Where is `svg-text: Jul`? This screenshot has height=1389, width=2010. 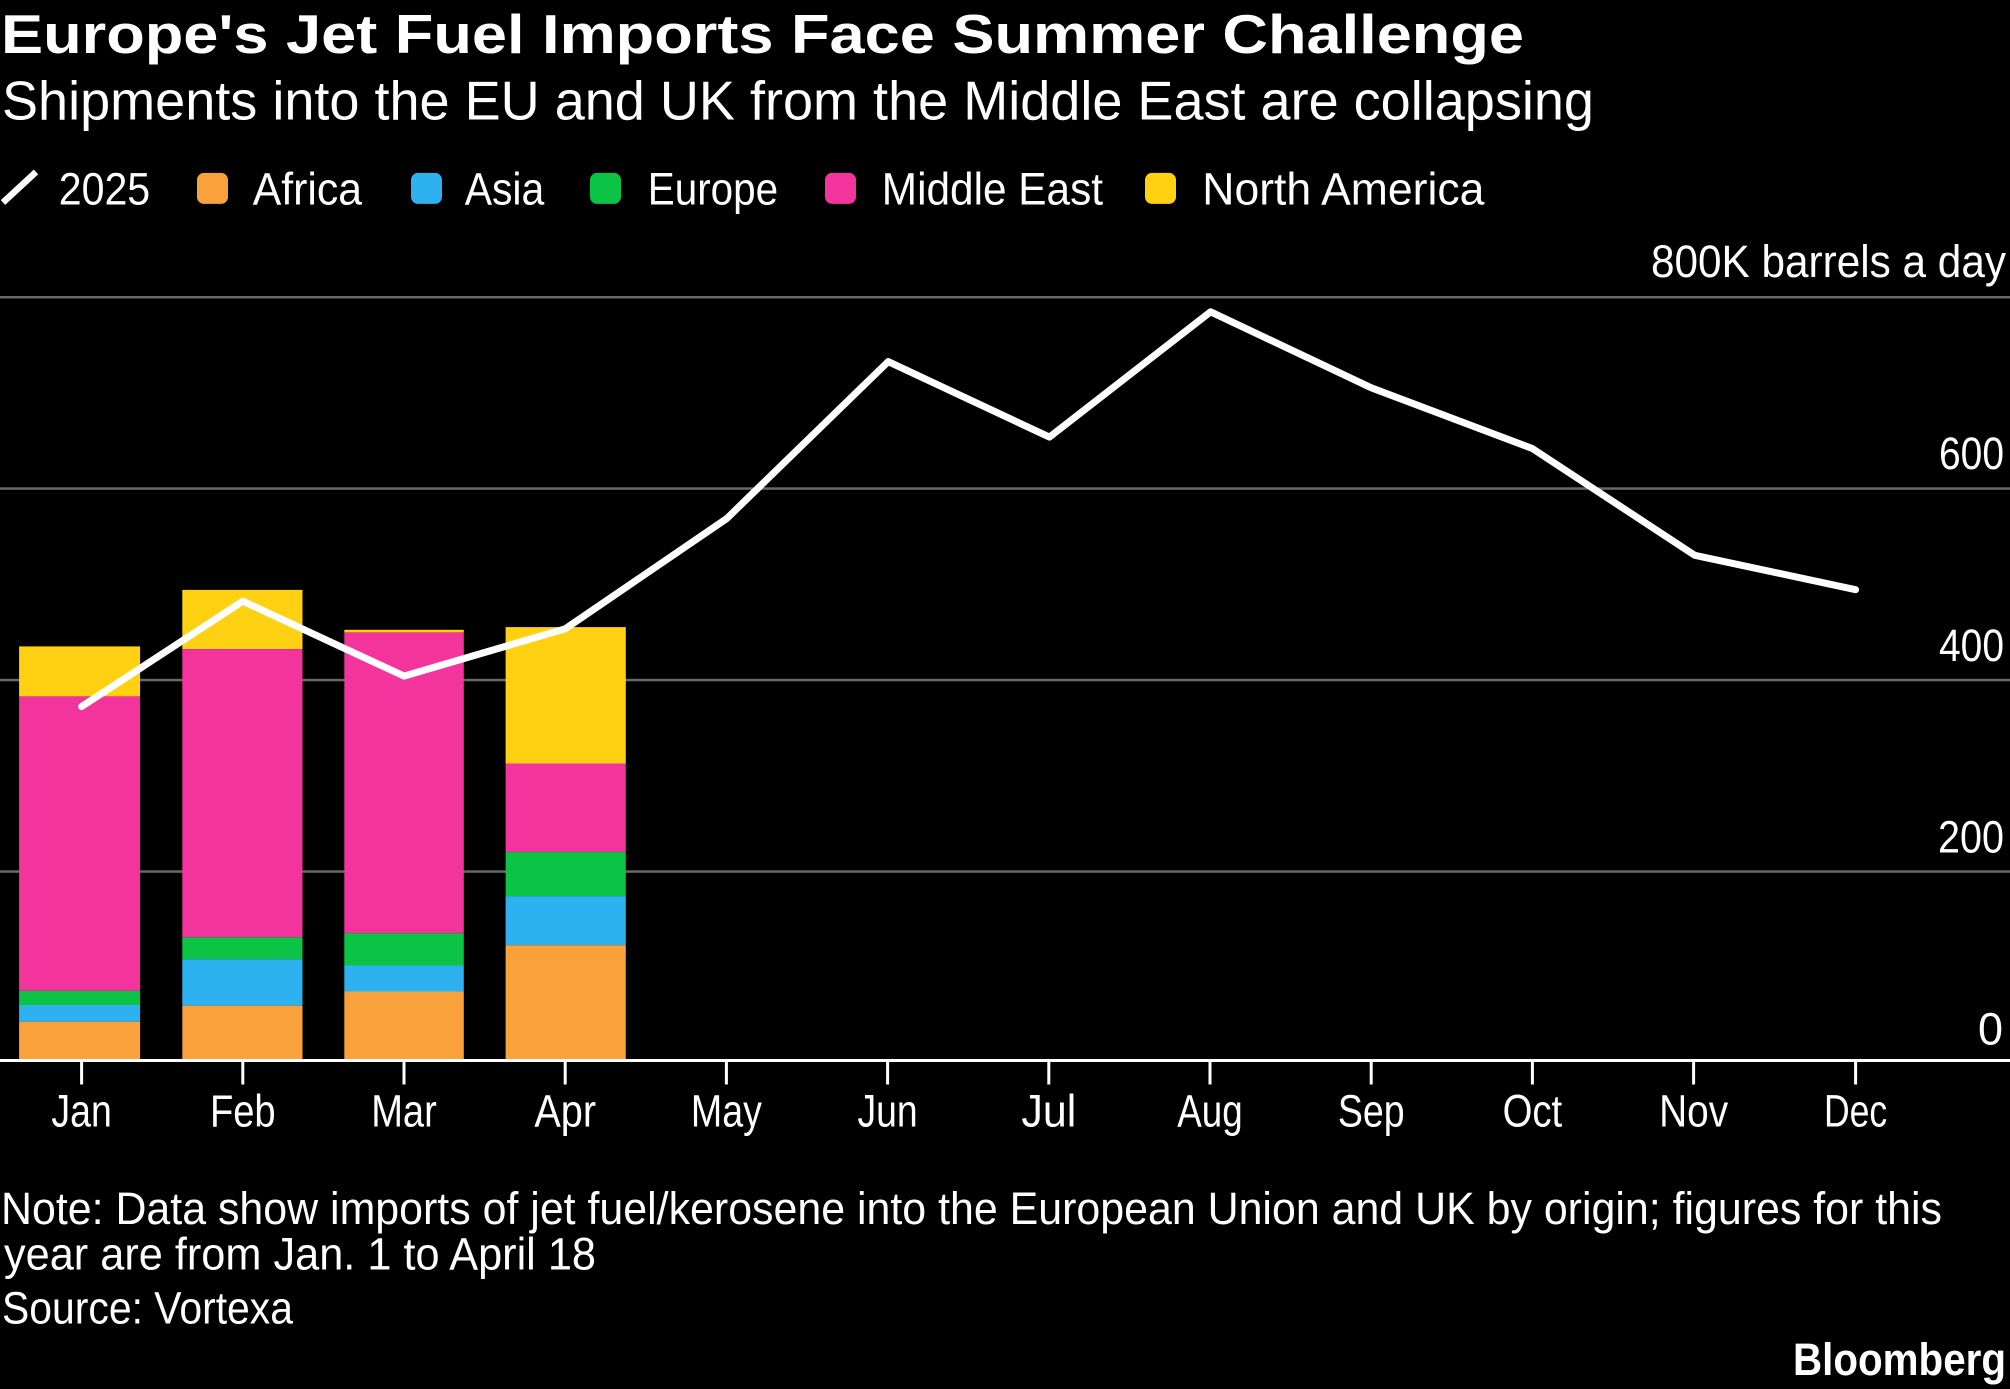
svg-text: Jul is located at coordinates (1048, 1110).